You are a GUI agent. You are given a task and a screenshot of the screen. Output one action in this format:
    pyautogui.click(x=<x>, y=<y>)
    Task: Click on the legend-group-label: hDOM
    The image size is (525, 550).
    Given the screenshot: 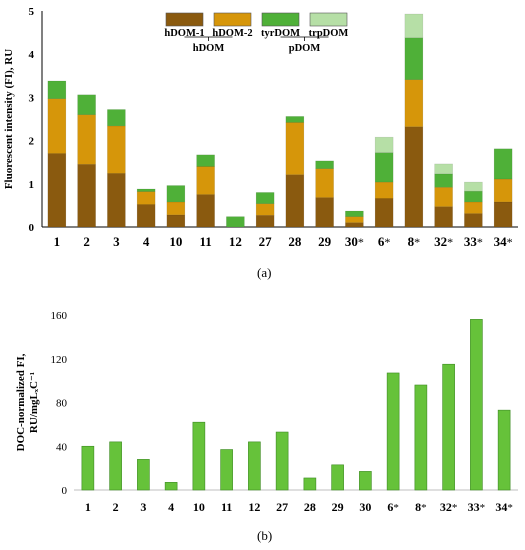 What is the action you would take?
    pyautogui.click(x=209, y=48)
    